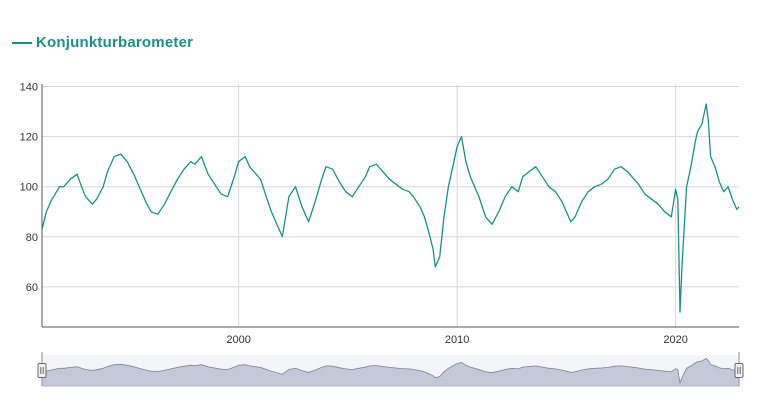 The width and height of the screenshot is (760, 417). Describe the element at coordinates (29, 88) in the screenshot. I see `y-tick-label: 140` at that location.